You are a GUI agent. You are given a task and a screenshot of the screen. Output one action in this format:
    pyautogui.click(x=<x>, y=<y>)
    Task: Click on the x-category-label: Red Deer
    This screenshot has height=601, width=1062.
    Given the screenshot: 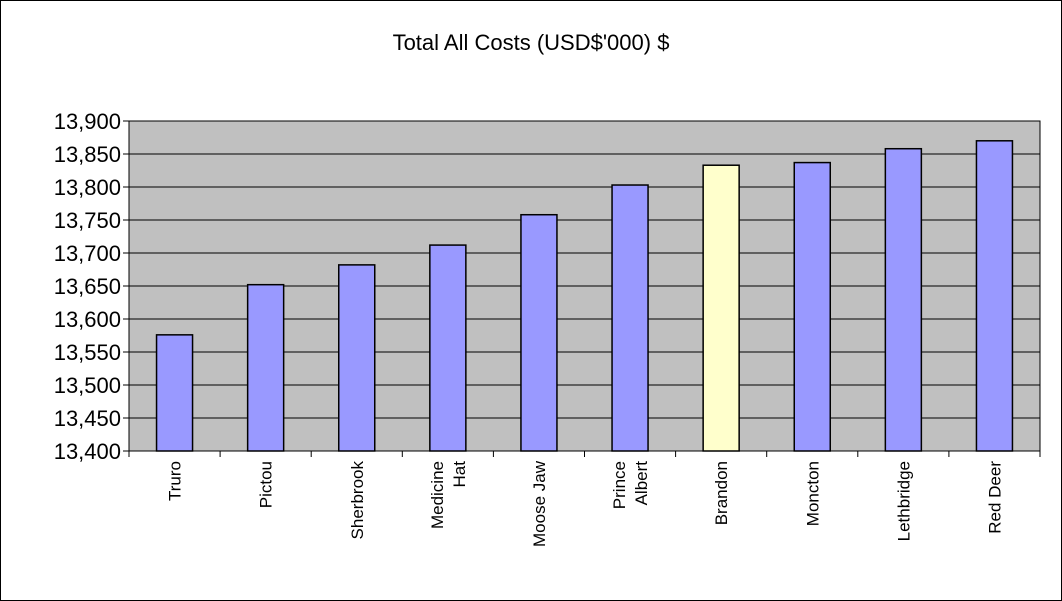 What is the action you would take?
    pyautogui.click(x=994, y=497)
    